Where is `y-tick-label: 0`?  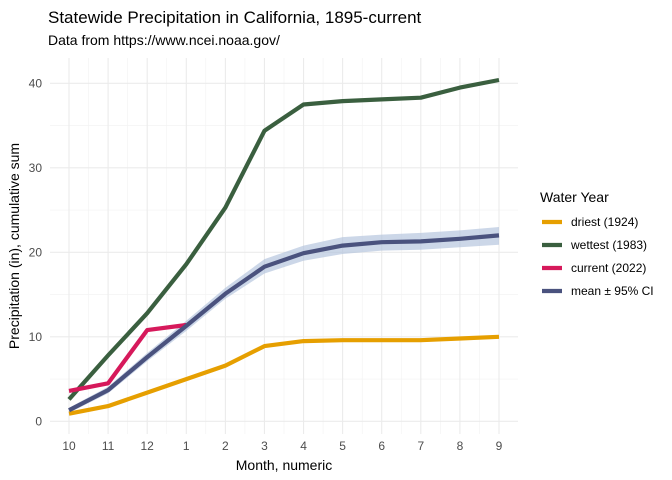
y-tick-label: 0 is located at coordinates (38, 421).